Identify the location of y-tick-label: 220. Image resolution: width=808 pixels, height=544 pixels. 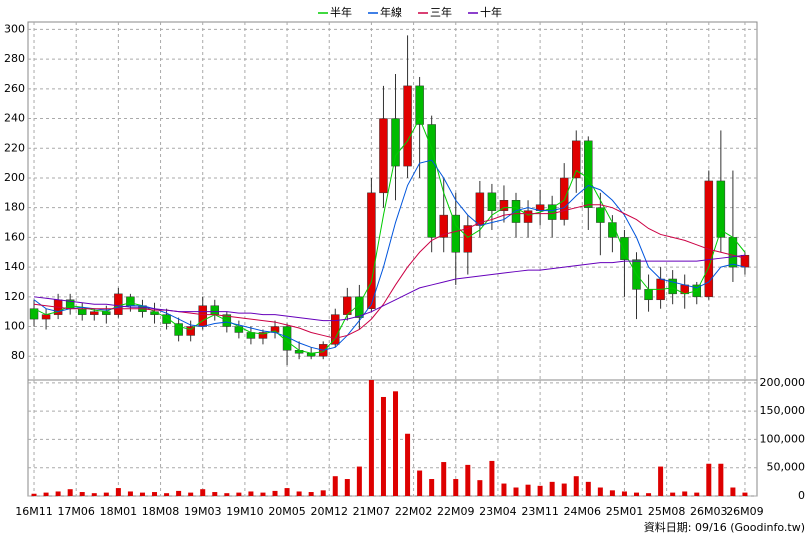
(14, 147).